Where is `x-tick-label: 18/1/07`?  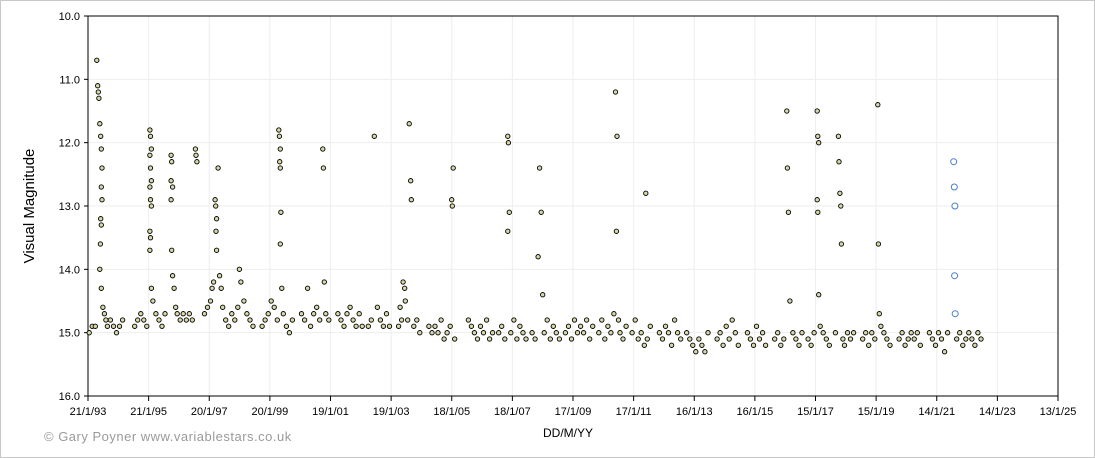
x-tick-label: 18/1/07 is located at coordinates (512, 412).